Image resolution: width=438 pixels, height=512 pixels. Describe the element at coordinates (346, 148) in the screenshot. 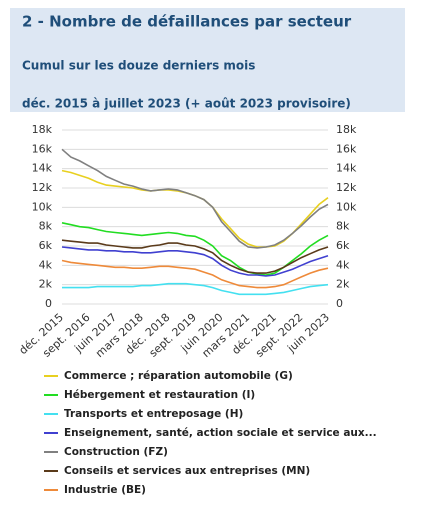

I see `y2-tick-label: 16k` at that location.